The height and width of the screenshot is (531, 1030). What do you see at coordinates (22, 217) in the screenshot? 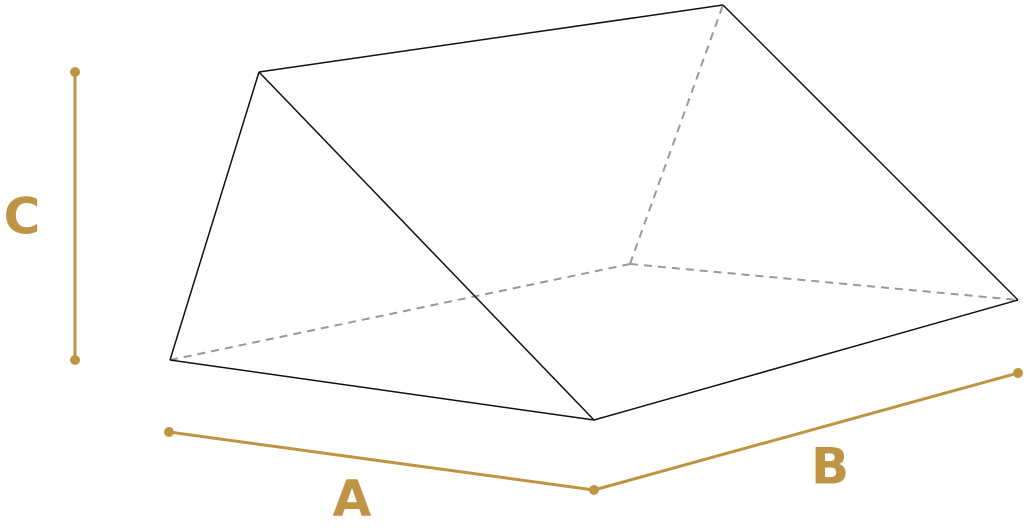
I see `label-c: C` at bounding box center [22, 217].